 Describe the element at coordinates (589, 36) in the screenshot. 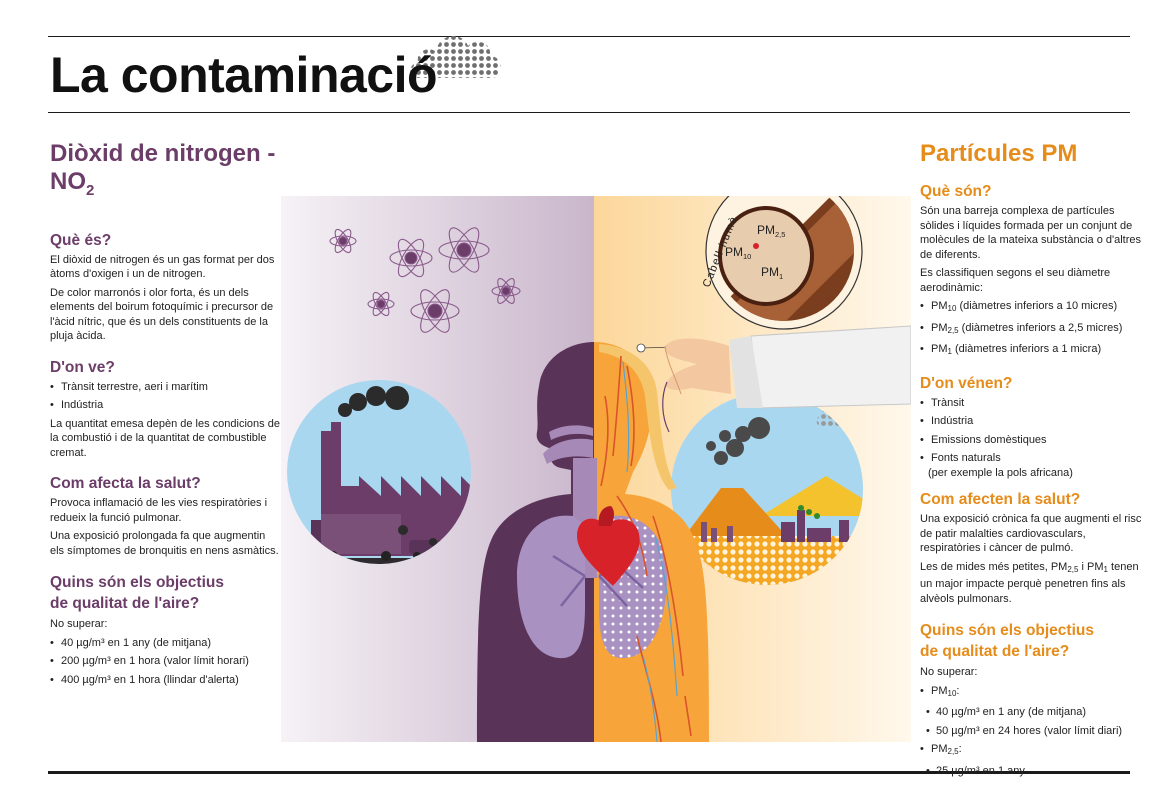

I see `top-rule` at that location.